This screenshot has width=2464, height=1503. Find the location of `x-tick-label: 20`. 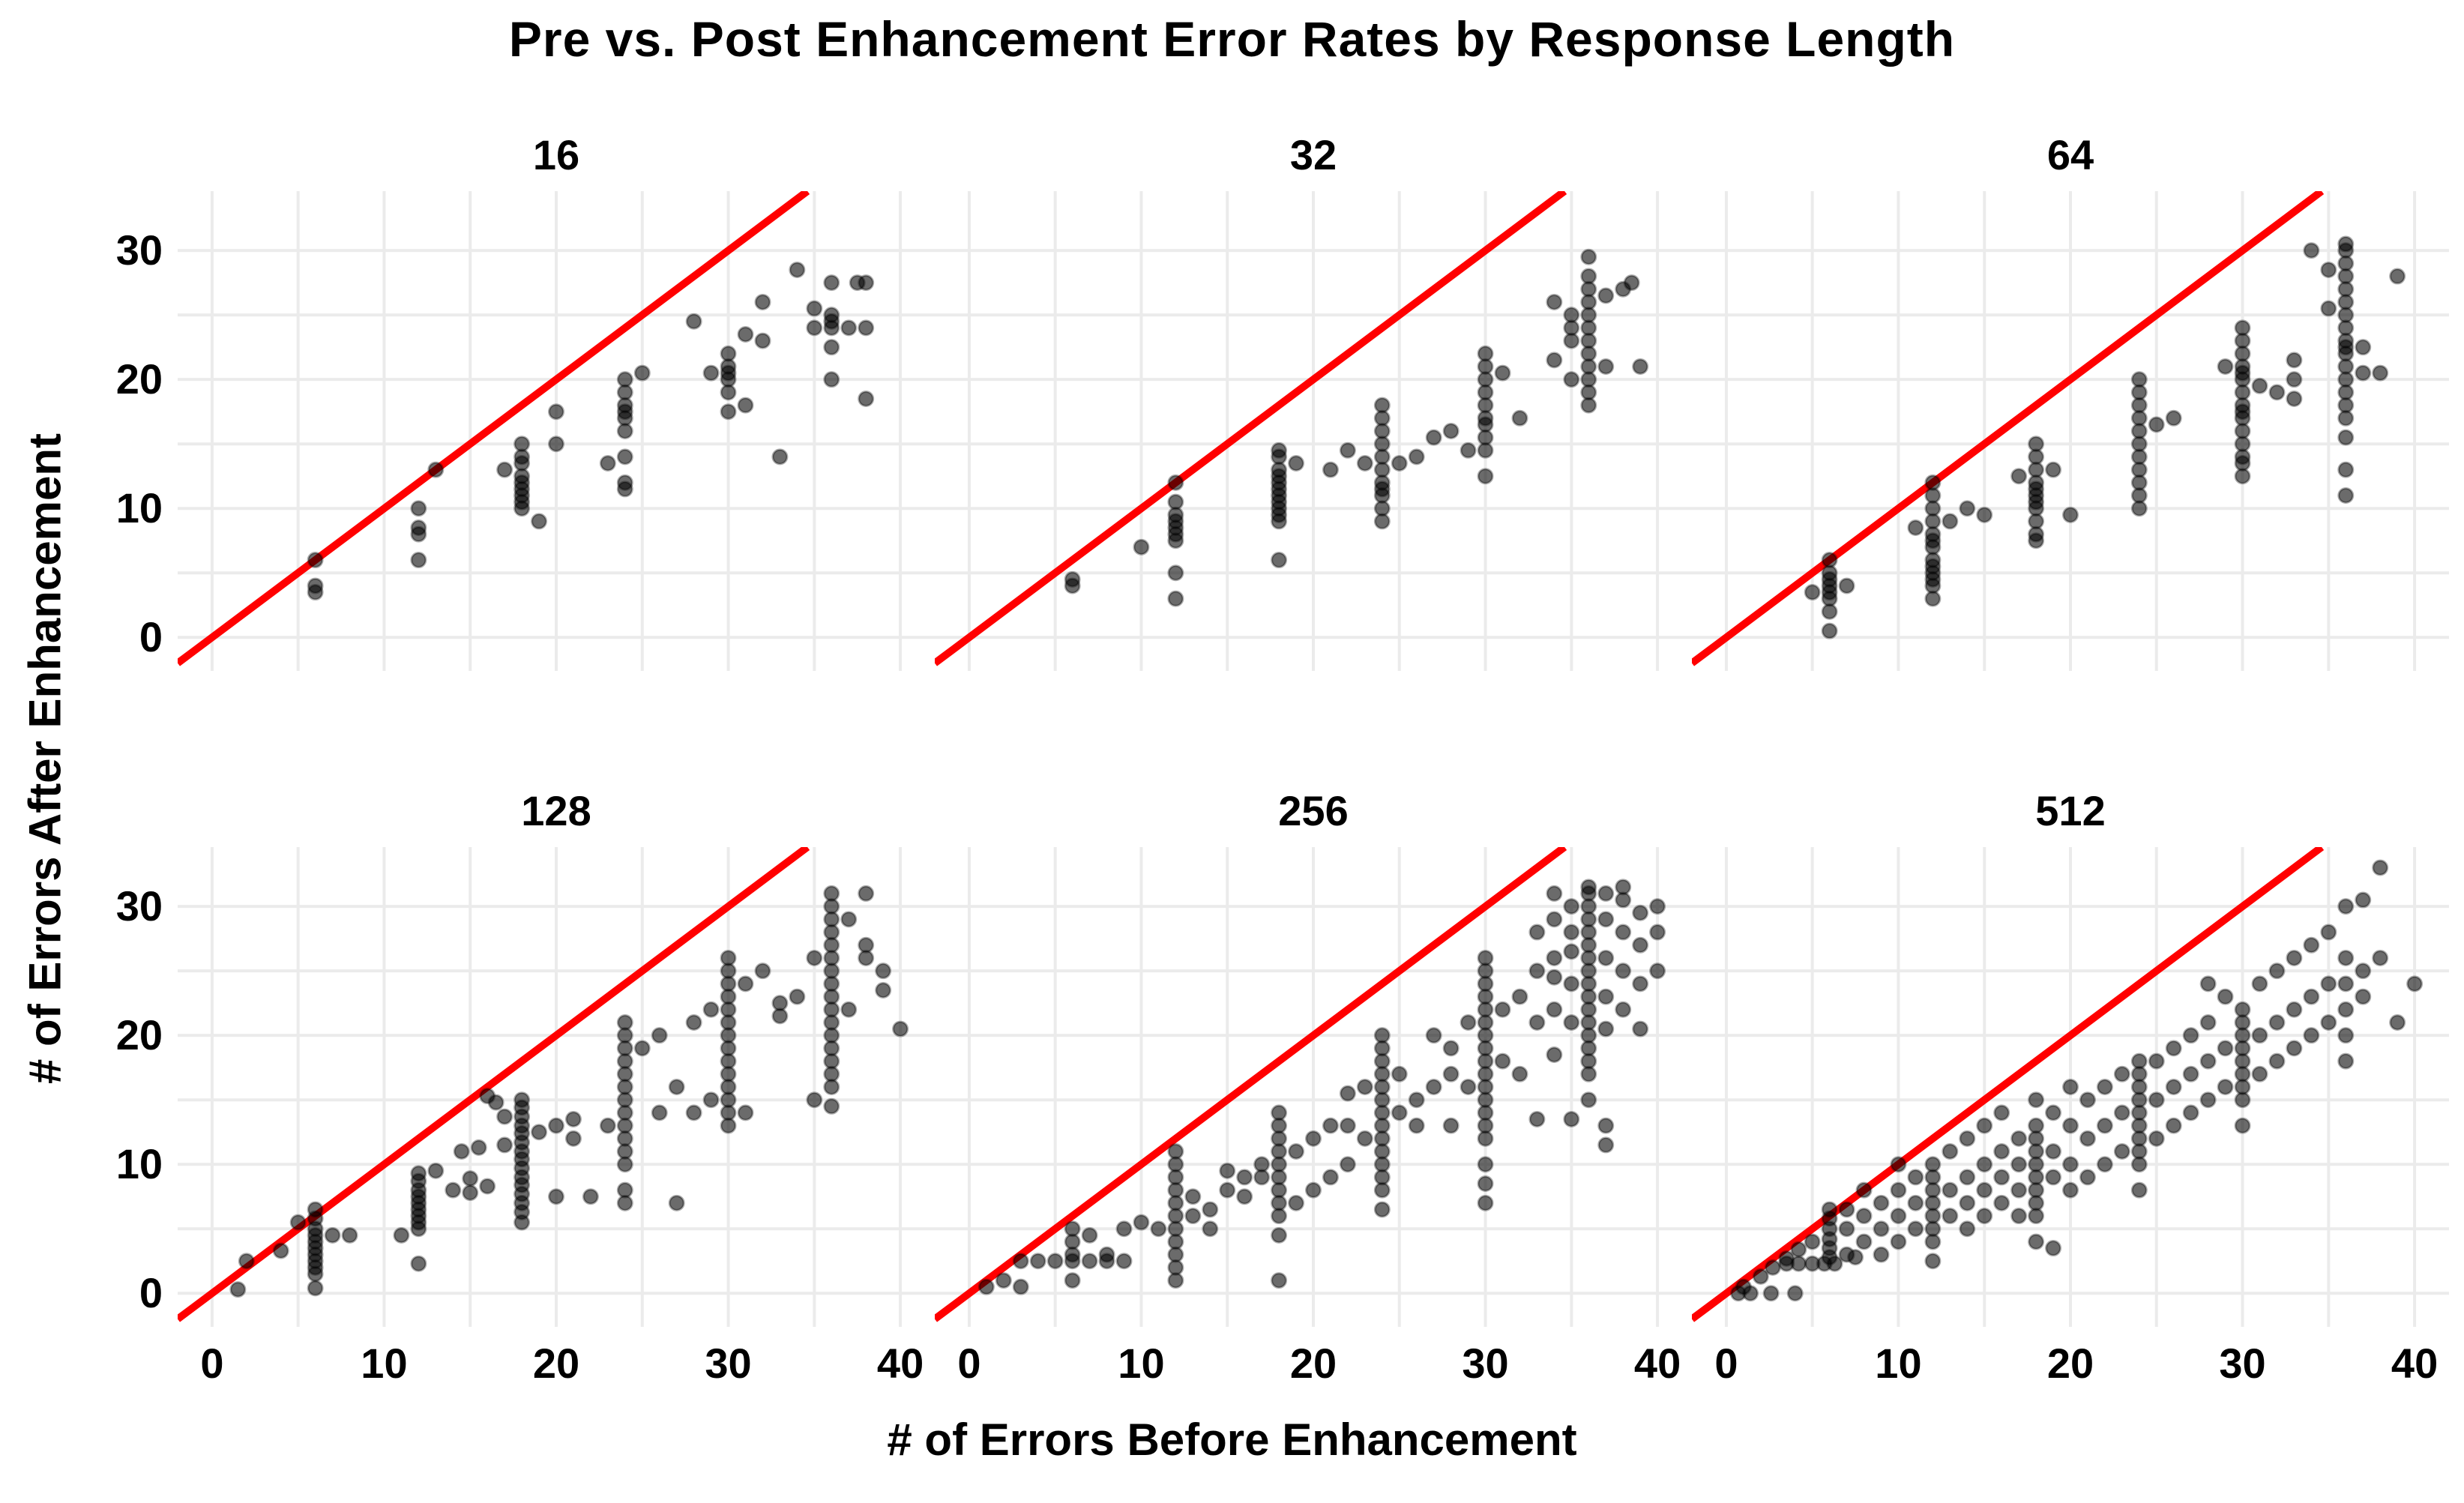

x-tick-label: 20 is located at coordinates (556, 1363).